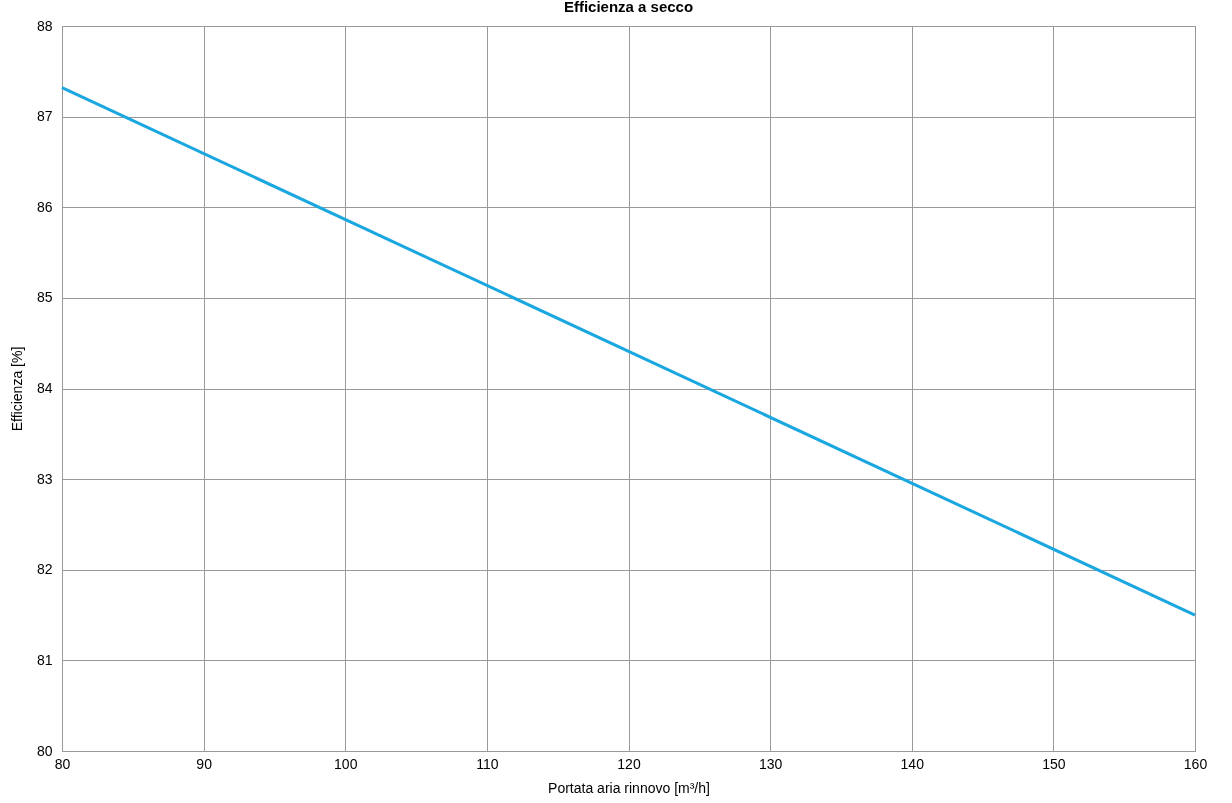  What do you see at coordinates (1054, 763) in the screenshot?
I see `x-tick-label: 150` at bounding box center [1054, 763].